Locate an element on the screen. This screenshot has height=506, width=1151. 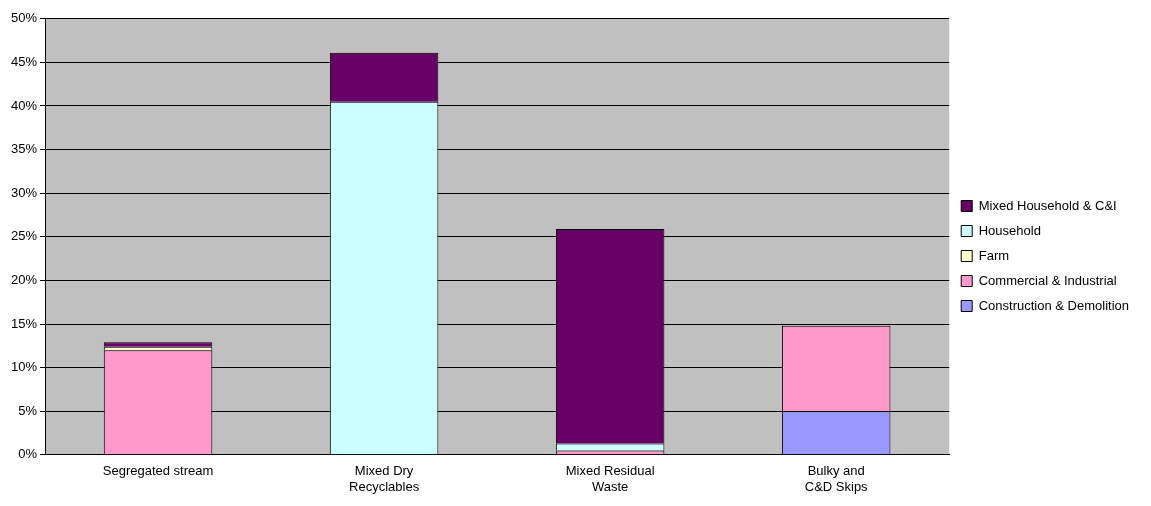
x-tick-label: Segregated stream is located at coordinates (158, 471).